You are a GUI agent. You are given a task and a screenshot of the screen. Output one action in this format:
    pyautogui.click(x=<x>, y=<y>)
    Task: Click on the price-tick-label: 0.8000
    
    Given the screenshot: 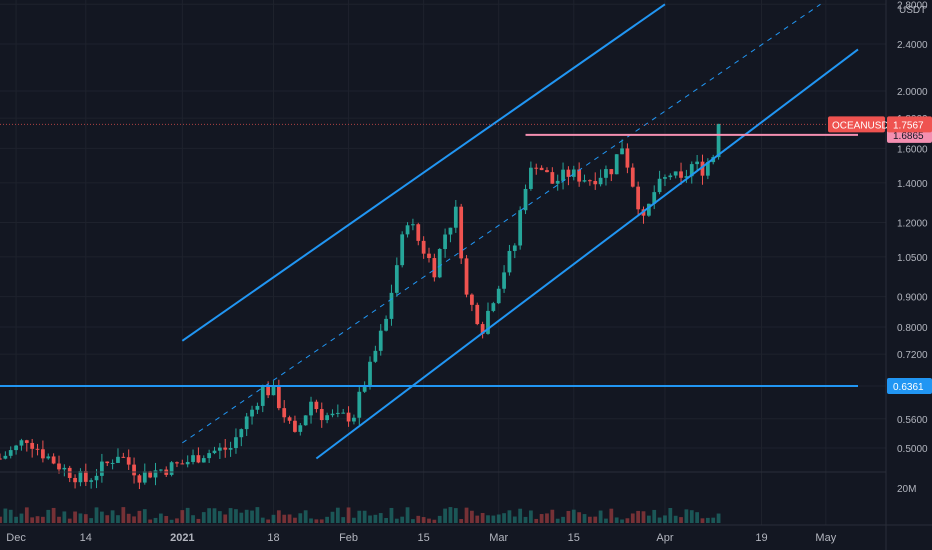 What is the action you would take?
    pyautogui.click(x=912, y=328)
    